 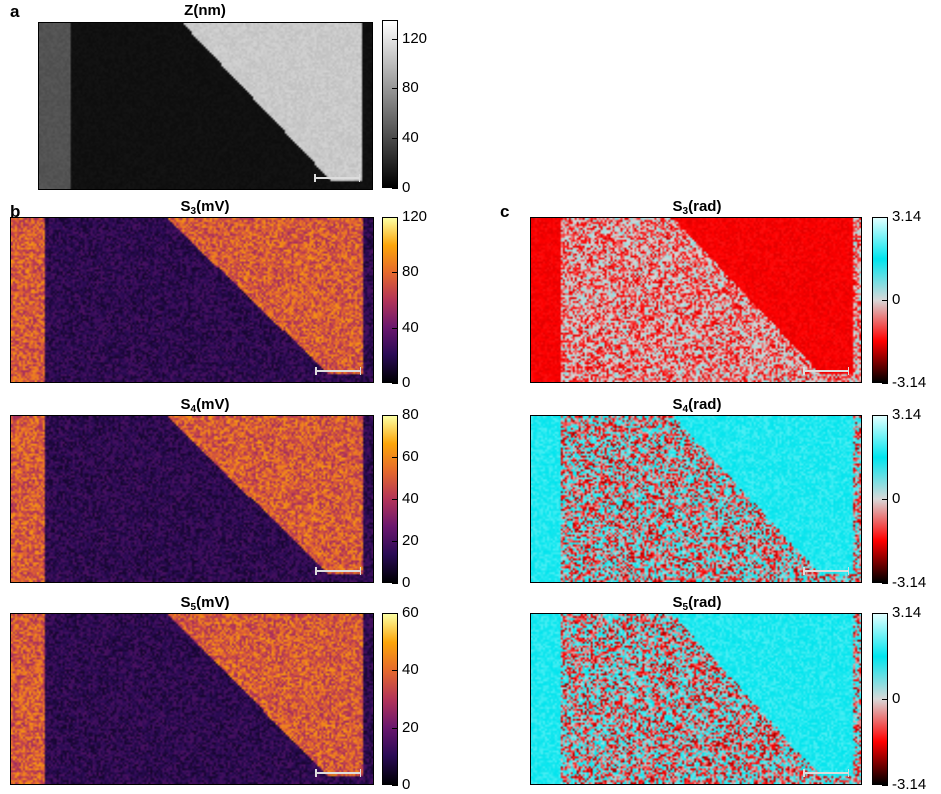 What do you see at coordinates (205, 10) in the screenshot?
I see `z-title: Z(nm)` at bounding box center [205, 10].